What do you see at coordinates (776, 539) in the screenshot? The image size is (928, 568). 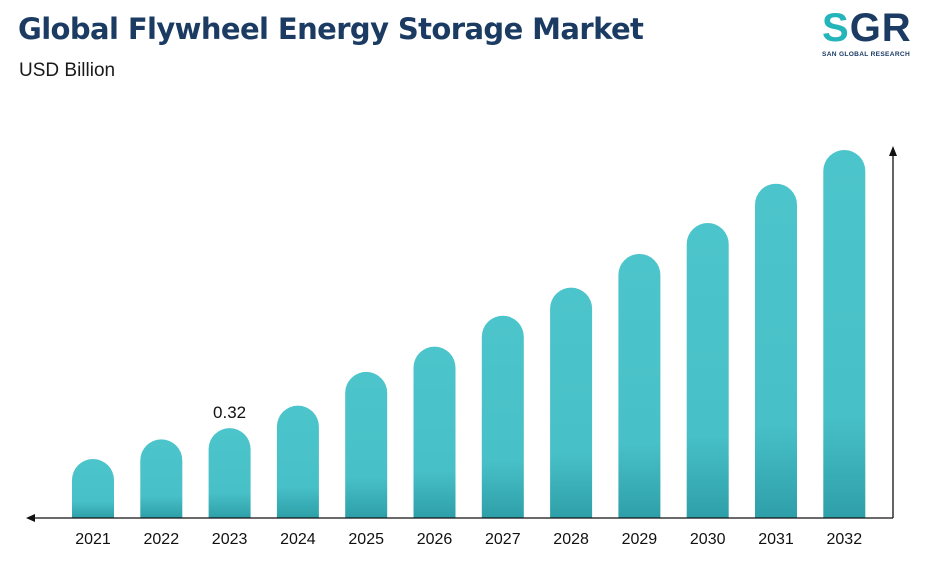 I see `x-tick-label: 2031` at bounding box center [776, 539].